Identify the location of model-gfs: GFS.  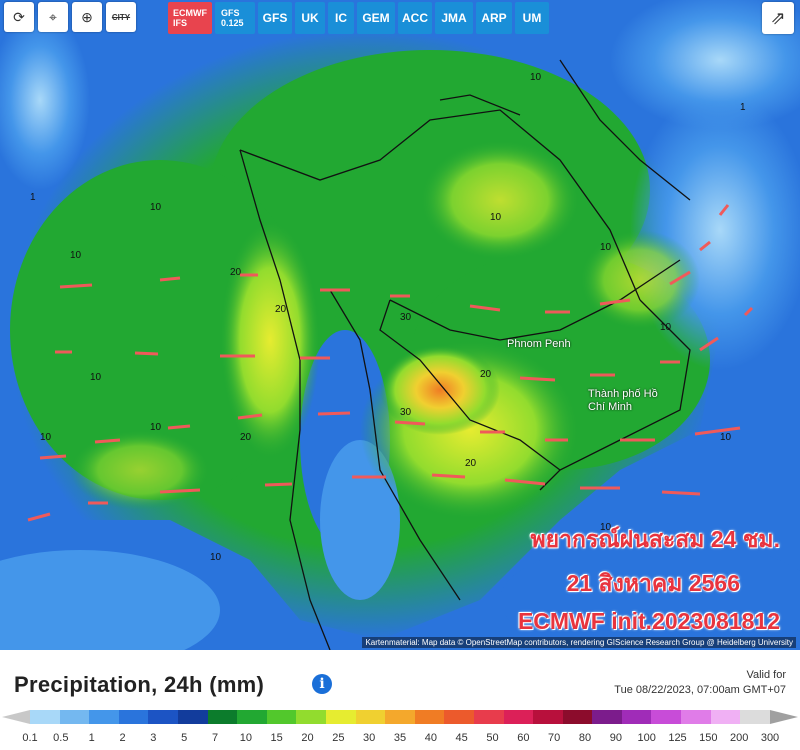
(275, 18).